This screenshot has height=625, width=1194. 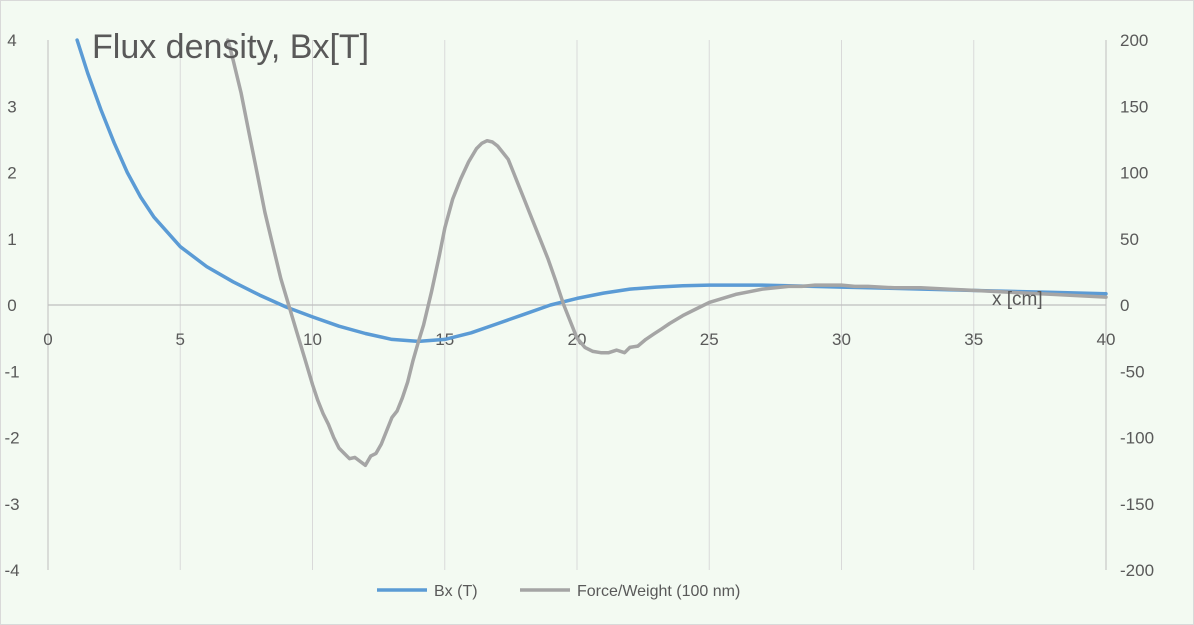 What do you see at coordinates (11, 305) in the screenshot?
I see `y-tick-label: 0` at bounding box center [11, 305].